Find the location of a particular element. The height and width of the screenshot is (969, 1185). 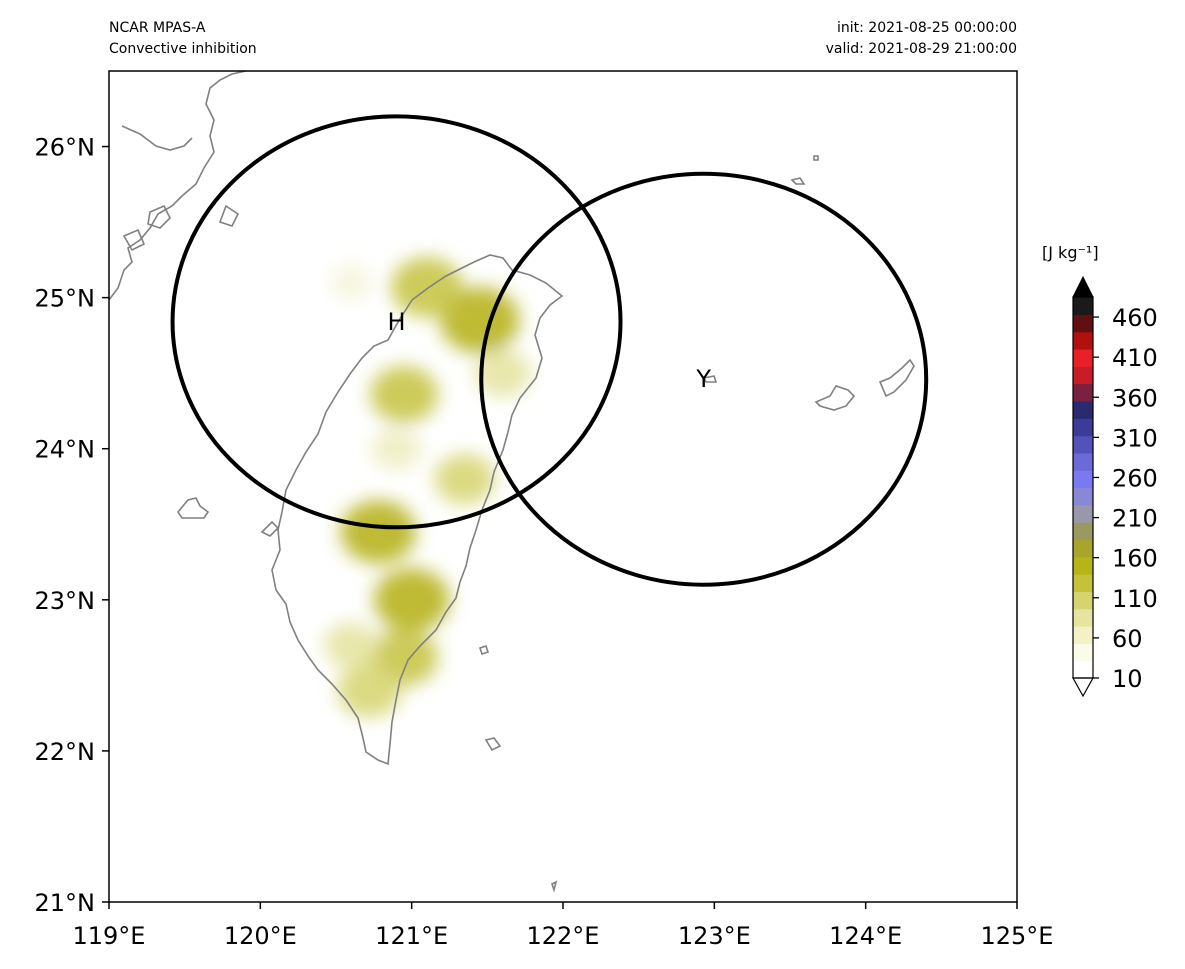

colorbar-tick-label: 260 is located at coordinates (1135, 478).